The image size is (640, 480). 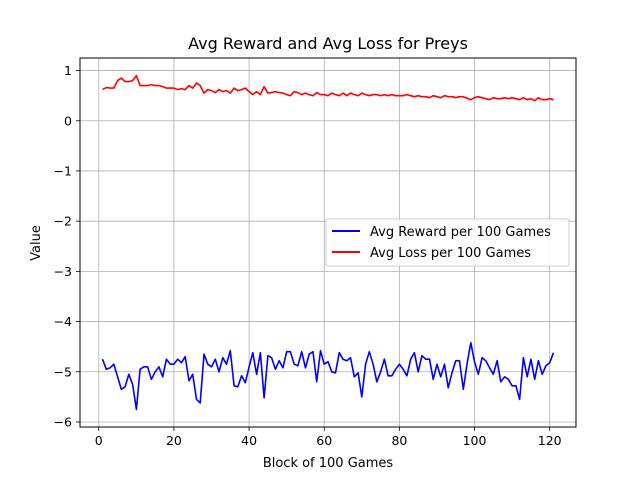 I want to click on x-tick-label: 0, so click(x=99, y=440).